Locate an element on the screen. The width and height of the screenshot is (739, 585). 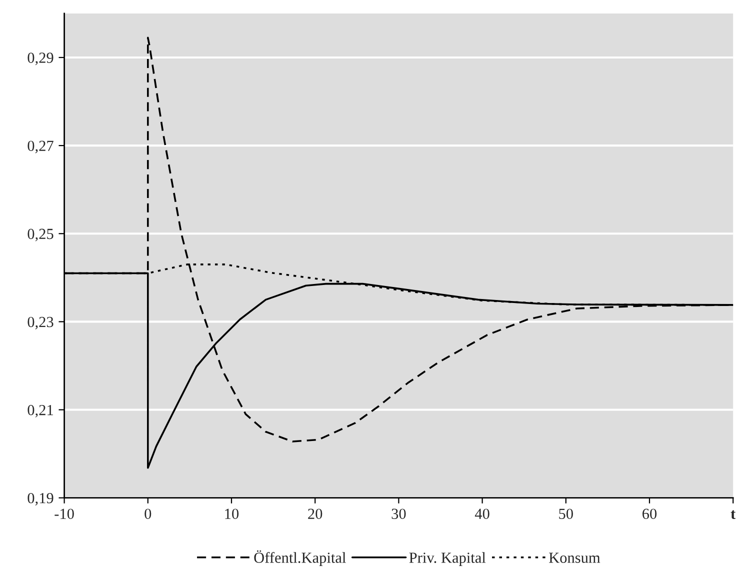
y-tick-label: 0,25 is located at coordinates (41, 235).